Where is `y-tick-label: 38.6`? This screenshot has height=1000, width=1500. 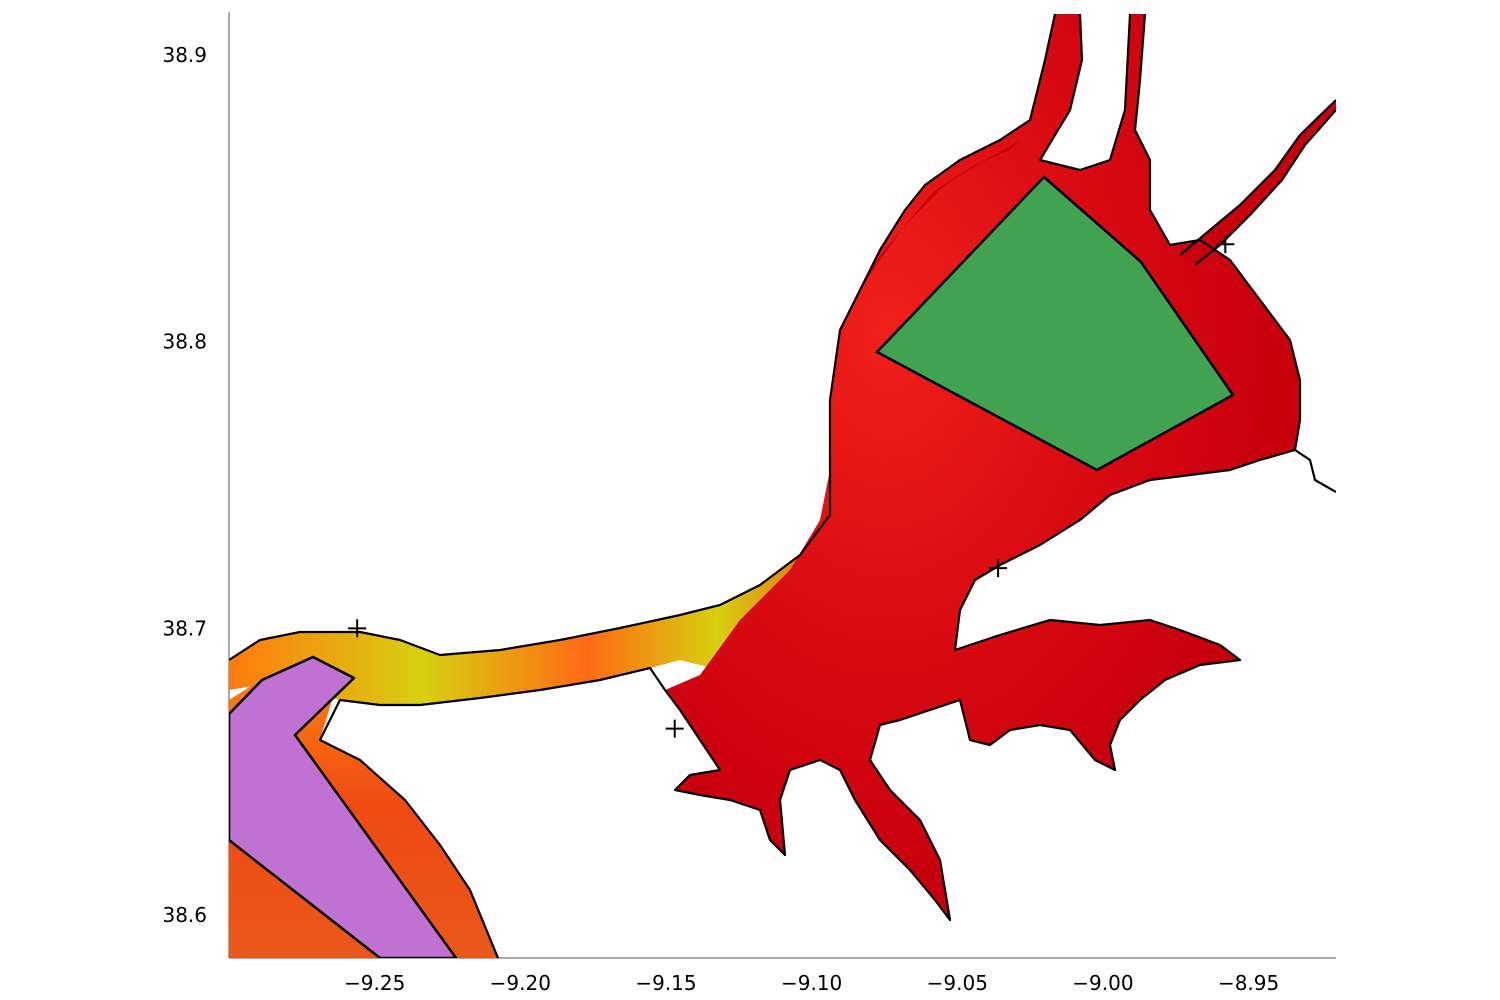 y-tick-label: 38.6 is located at coordinates (184, 915).